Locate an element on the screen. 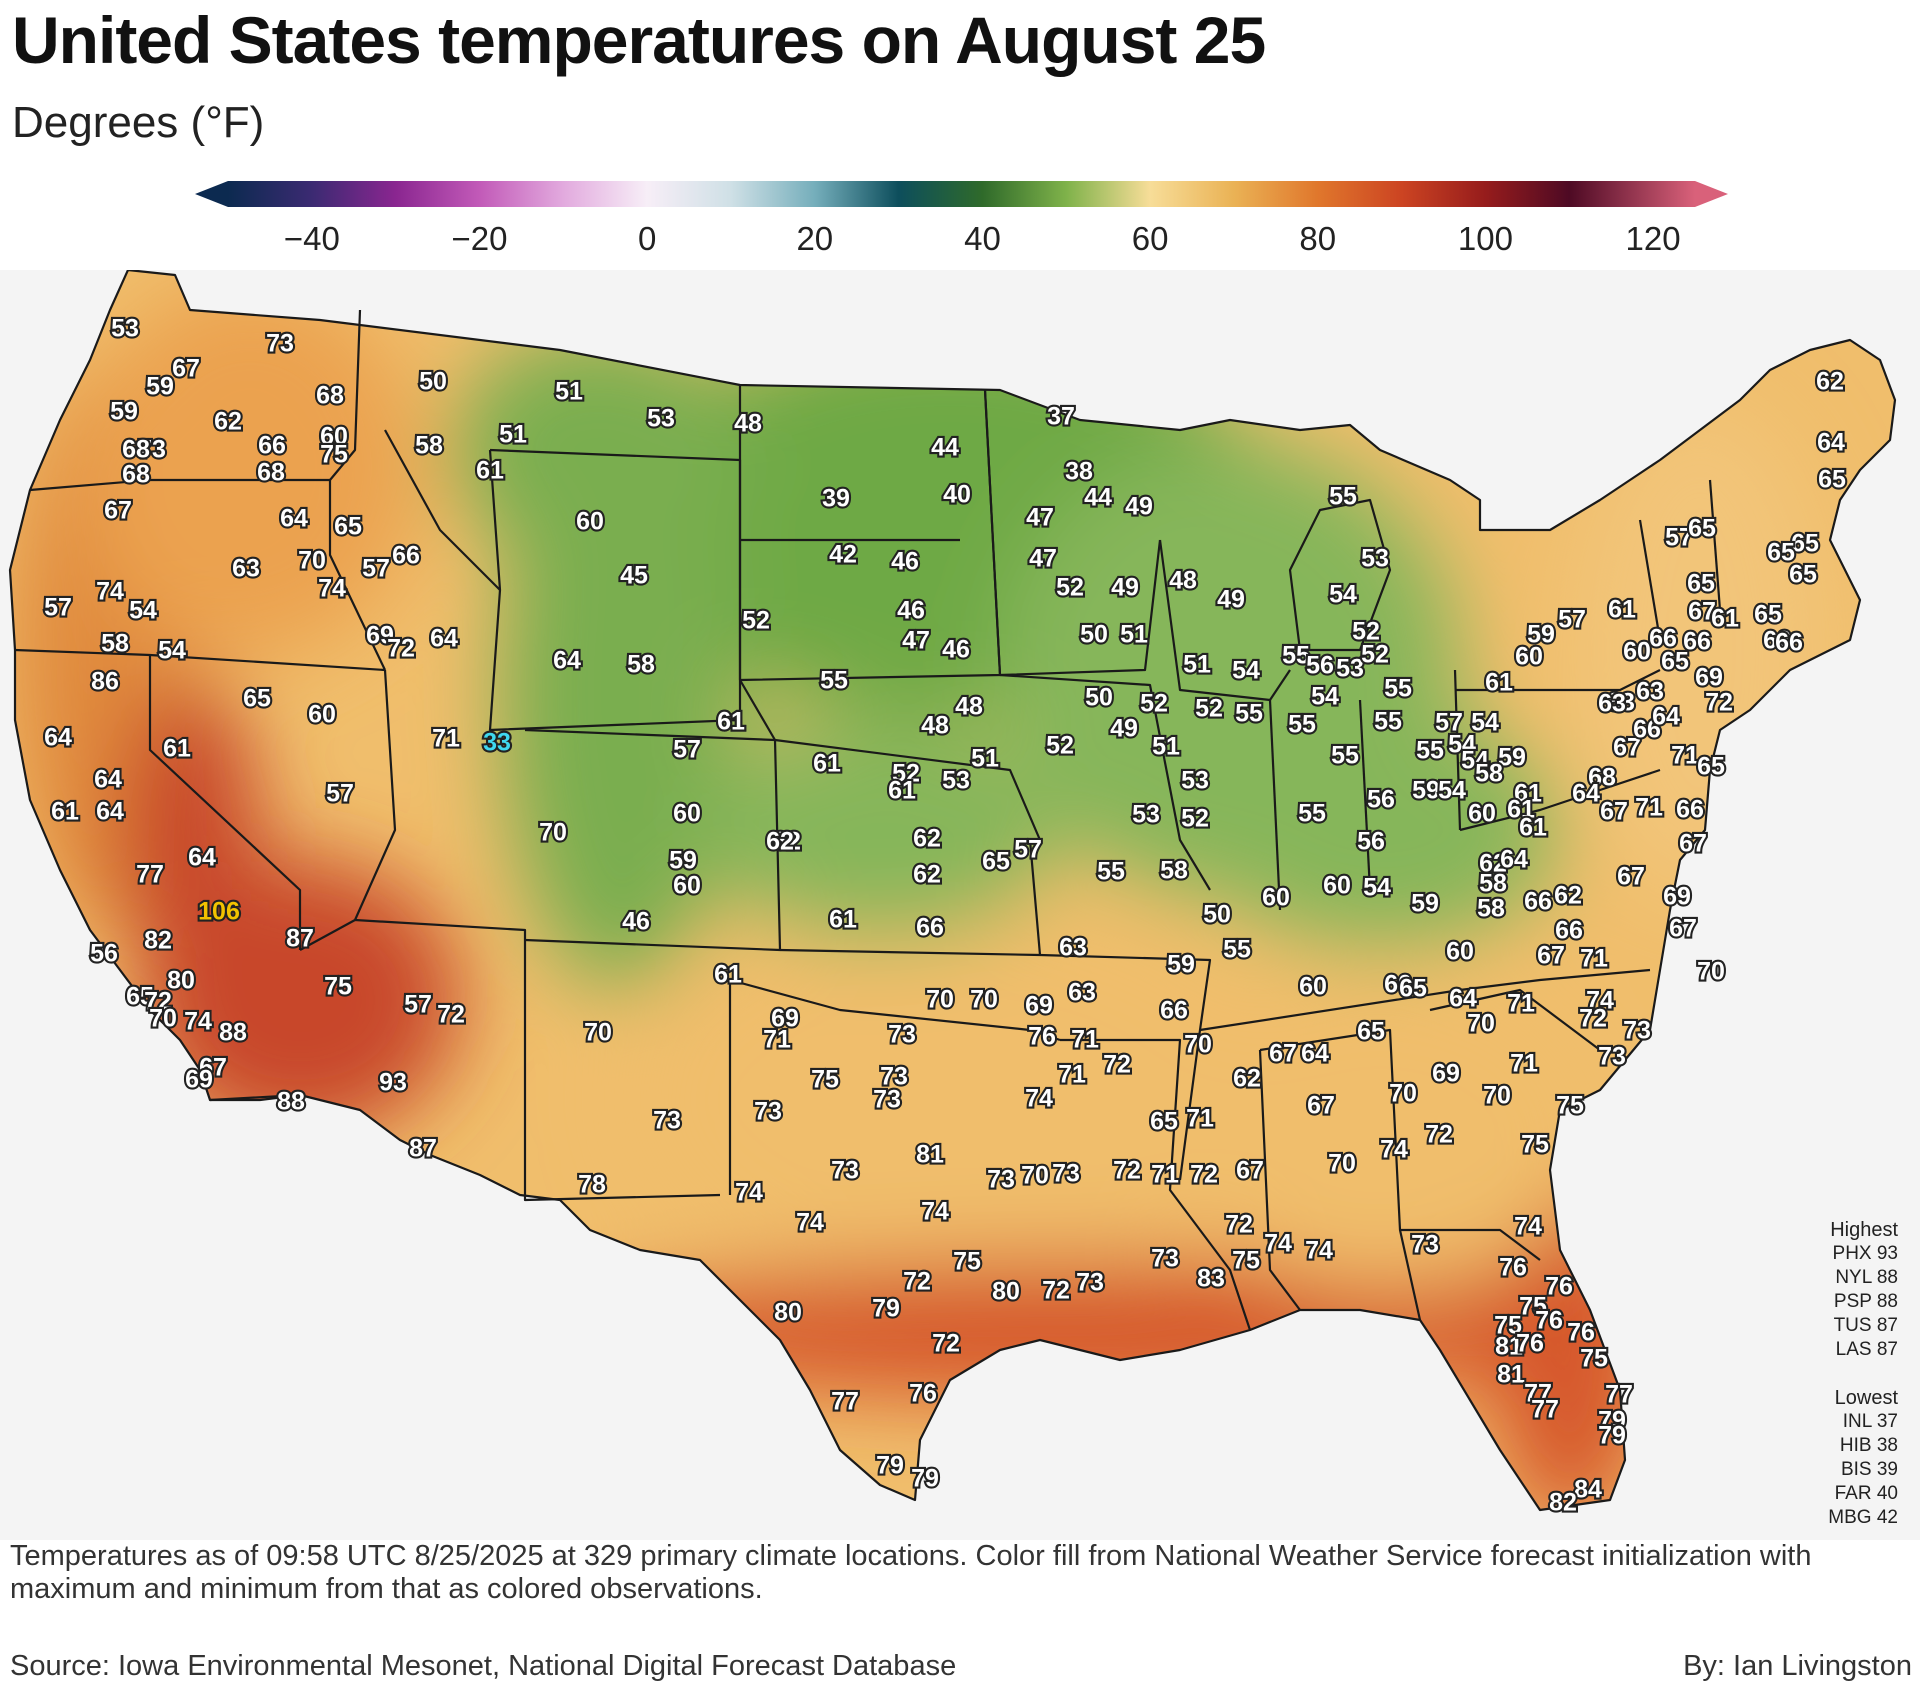 This screenshot has width=1920, height=1689. chart-subtitle: Degrees (°F) is located at coordinates (138, 122).